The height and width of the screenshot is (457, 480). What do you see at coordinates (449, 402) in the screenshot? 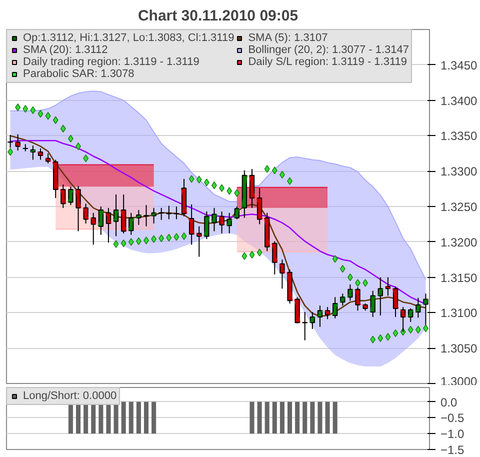
I see `y-tick-label: 0.0` at bounding box center [449, 402].